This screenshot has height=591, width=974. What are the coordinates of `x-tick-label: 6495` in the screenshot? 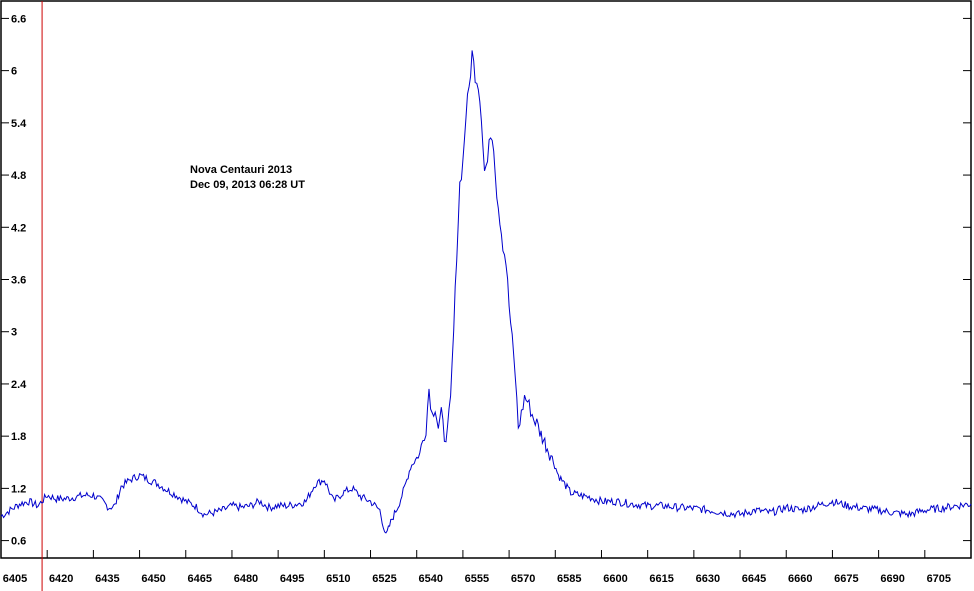 It's located at (292, 579).